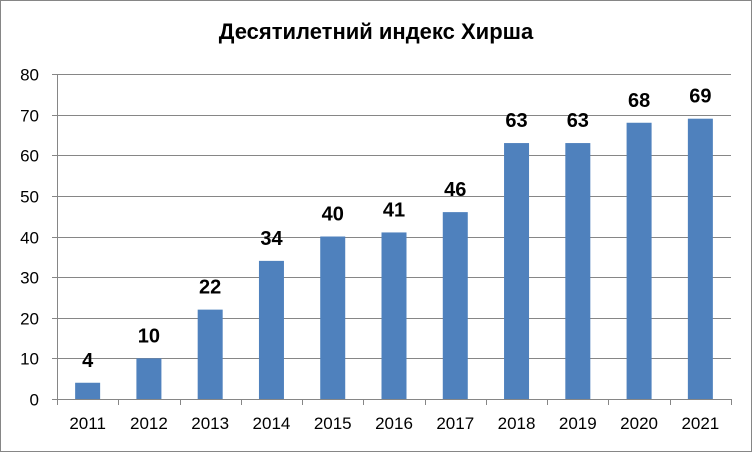 The width and height of the screenshot is (752, 452). What do you see at coordinates (29, 278) in the screenshot?
I see `y-tick-label: 30` at bounding box center [29, 278].